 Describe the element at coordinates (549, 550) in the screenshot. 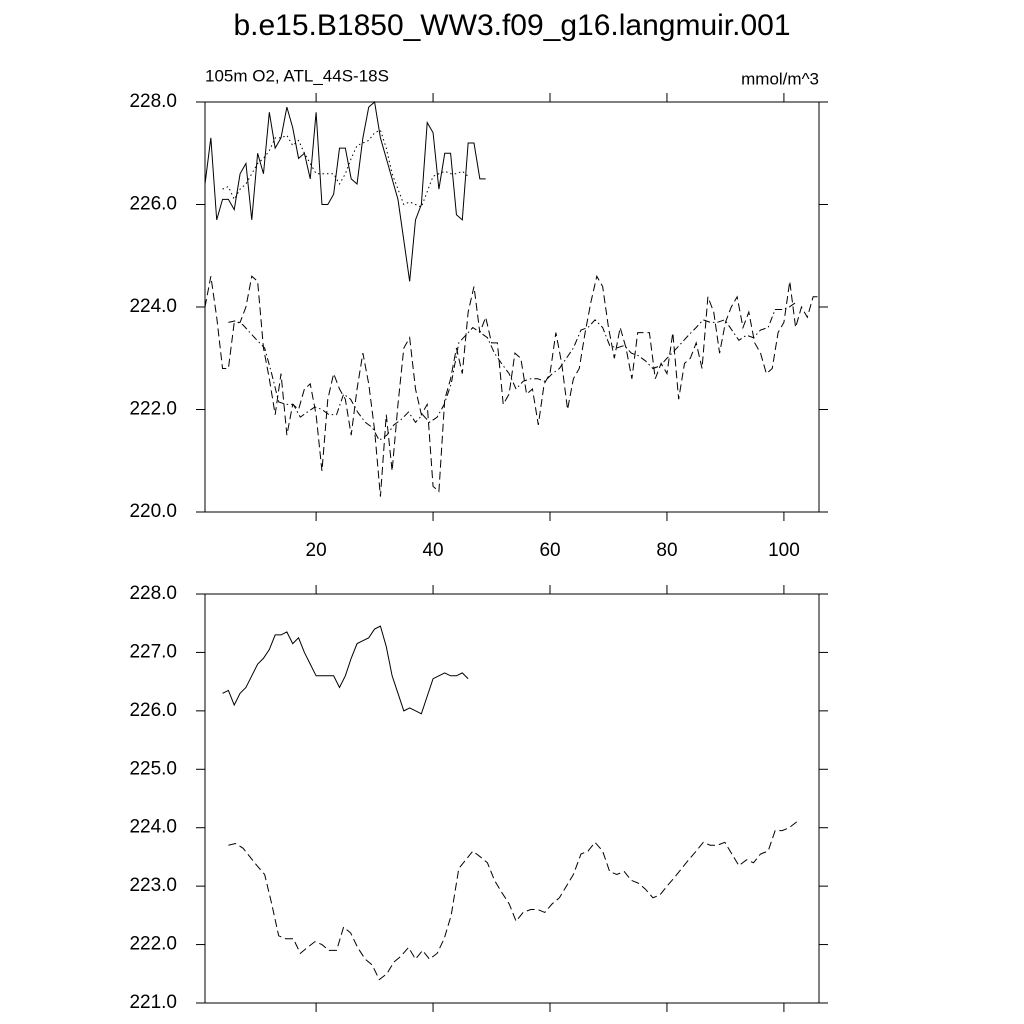

I see `x-tick-label: 60` at that location.